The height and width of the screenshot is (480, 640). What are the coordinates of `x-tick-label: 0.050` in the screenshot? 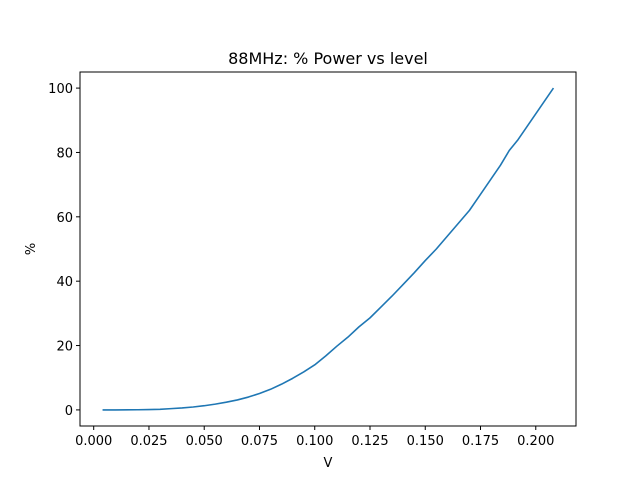 It's located at (204, 441).